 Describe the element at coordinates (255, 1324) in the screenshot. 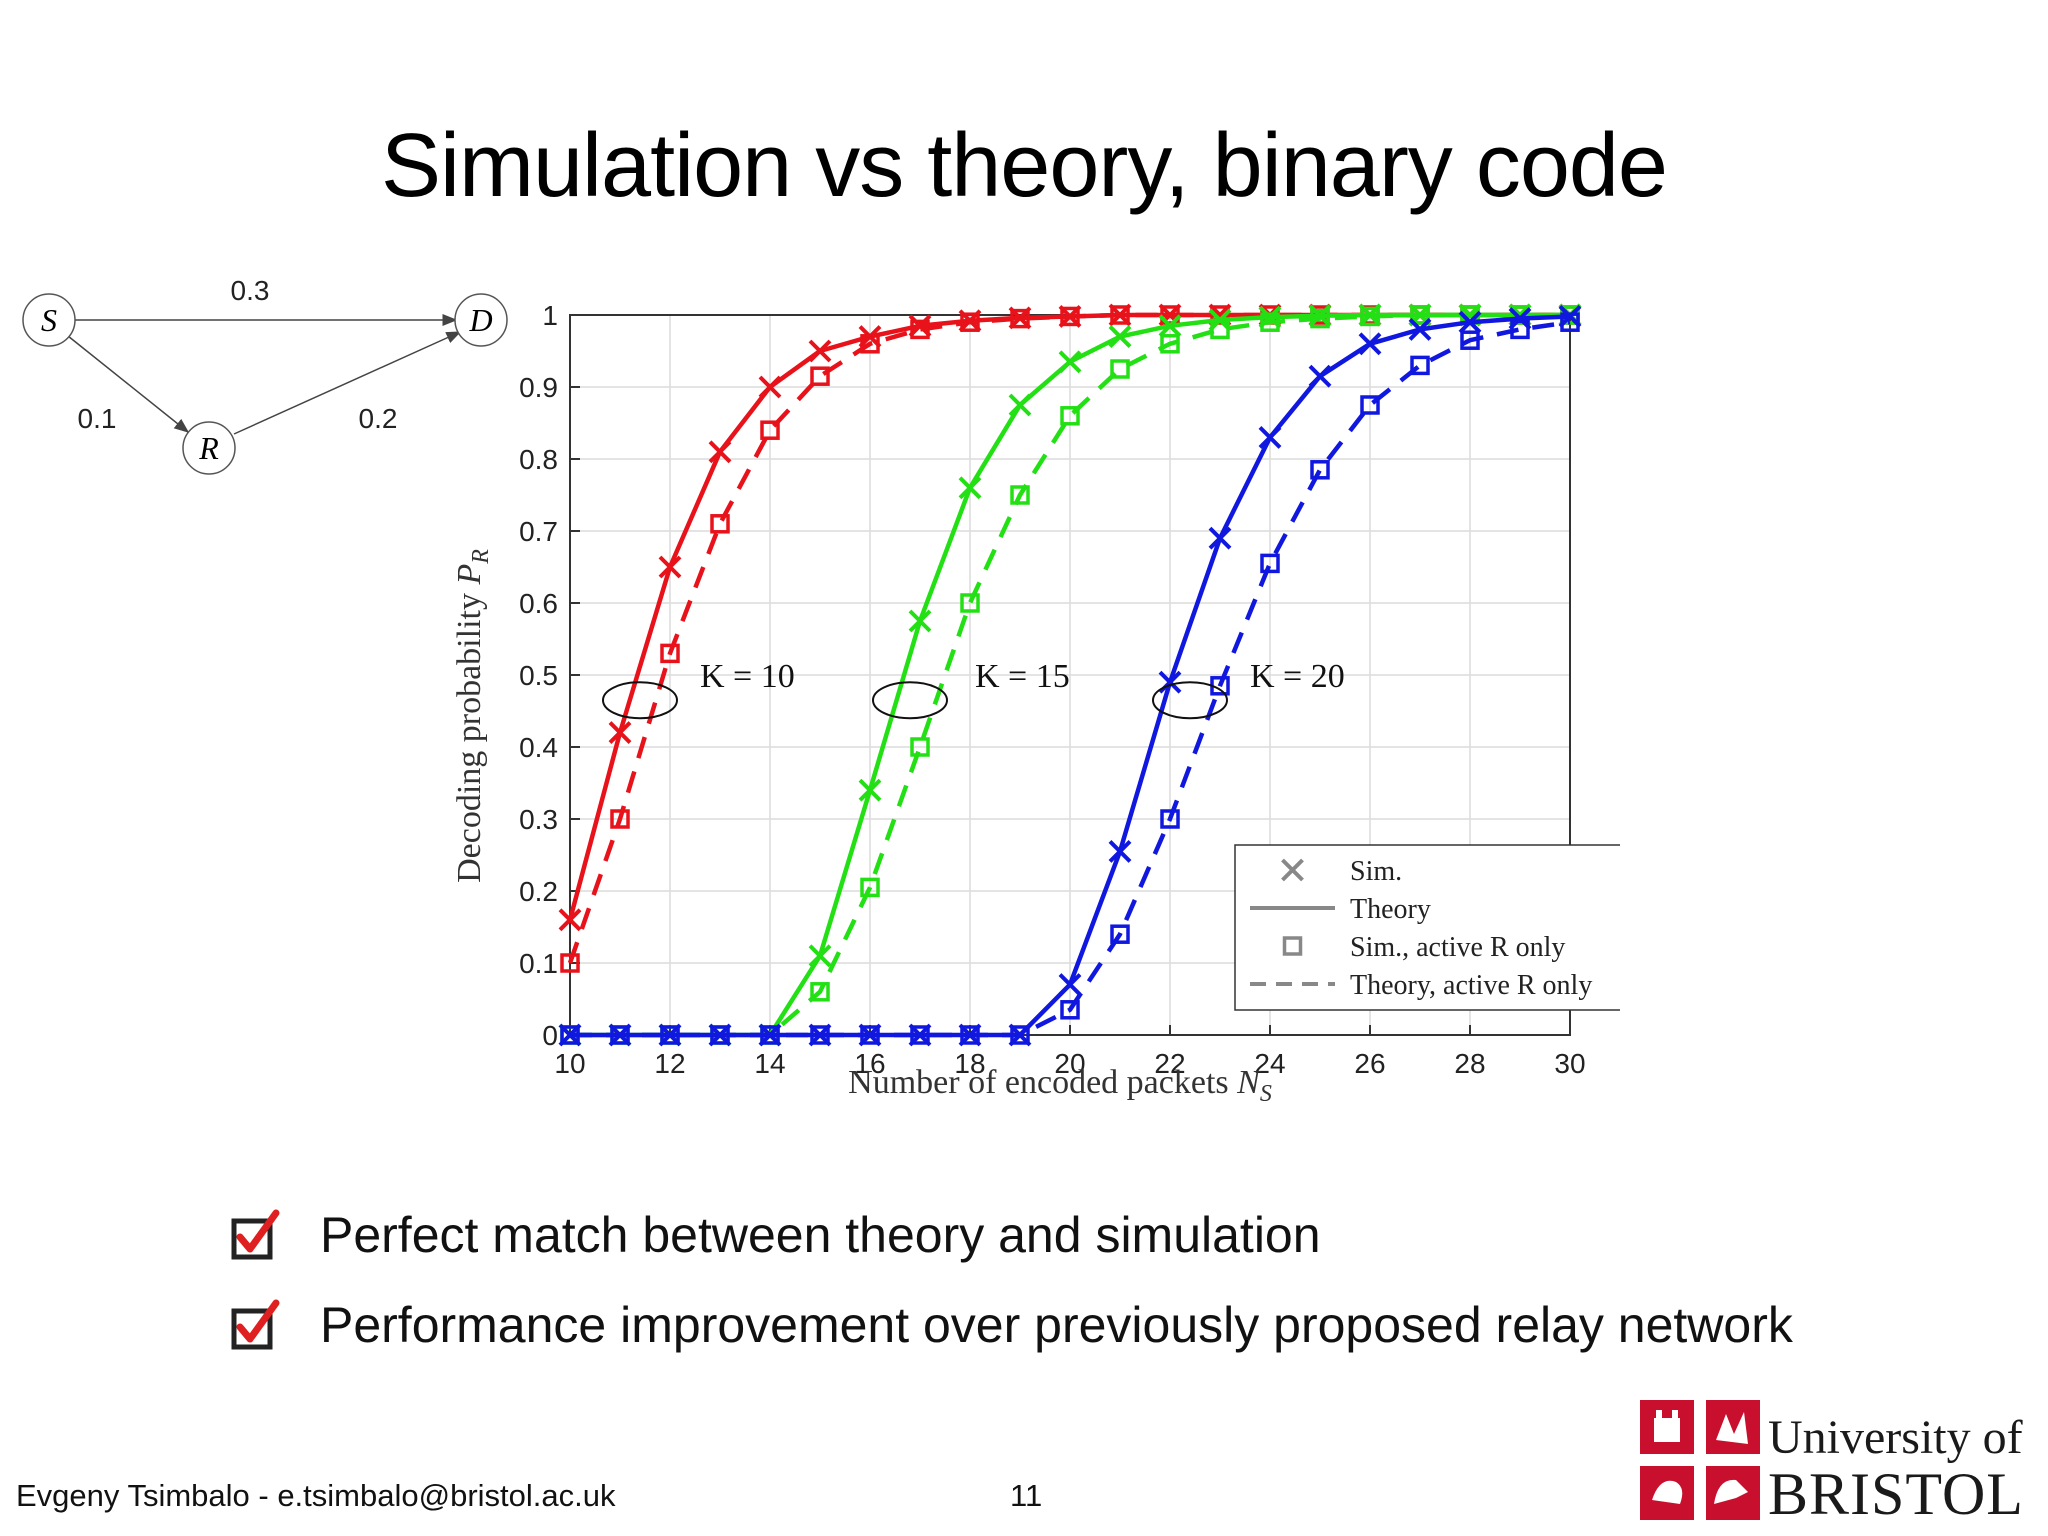

I see `checkbox-checked-icon` at that location.